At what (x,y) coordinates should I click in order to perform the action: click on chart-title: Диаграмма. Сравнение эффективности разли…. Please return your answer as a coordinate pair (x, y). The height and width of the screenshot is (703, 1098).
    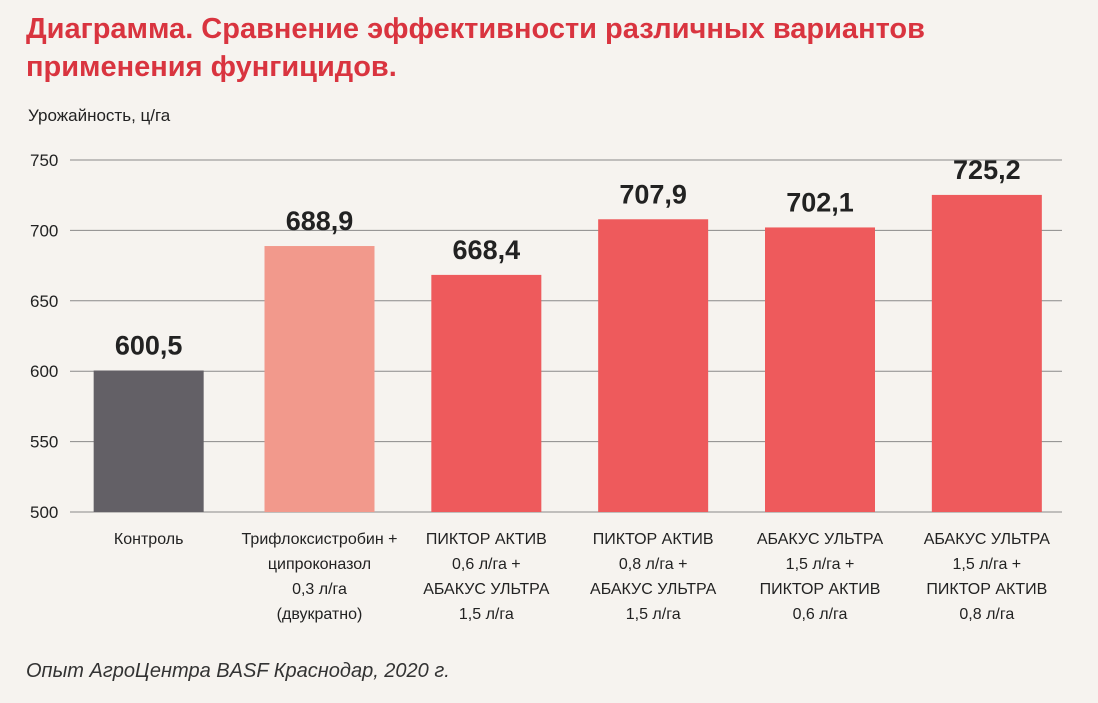
    Looking at the image, I should click on (475, 48).